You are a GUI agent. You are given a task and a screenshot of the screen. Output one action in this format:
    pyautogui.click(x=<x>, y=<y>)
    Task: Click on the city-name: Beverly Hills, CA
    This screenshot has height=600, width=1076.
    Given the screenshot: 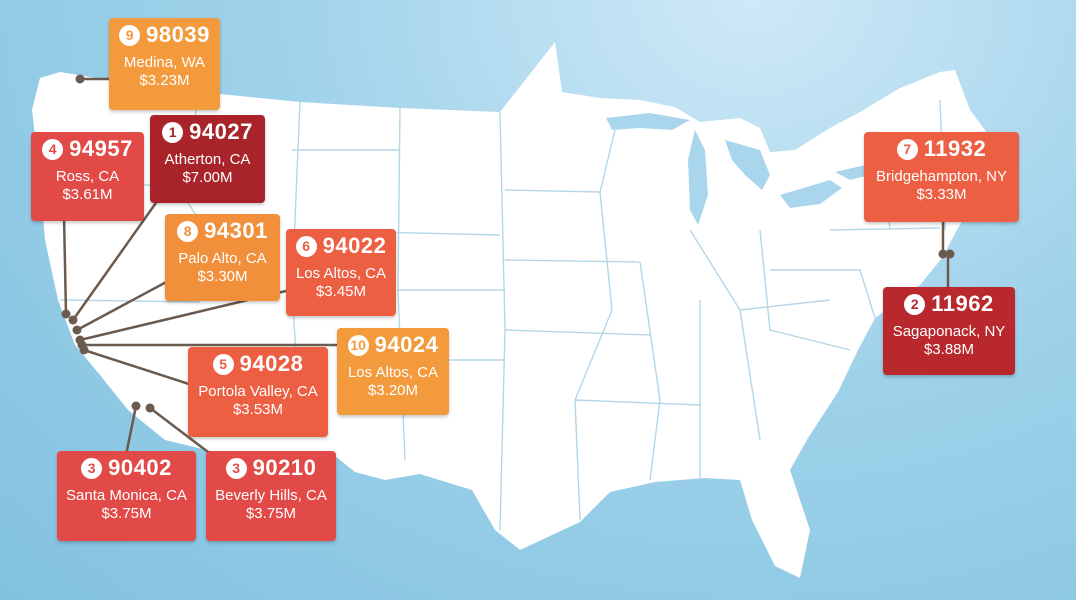 What is the action you would take?
    pyautogui.click(x=271, y=496)
    